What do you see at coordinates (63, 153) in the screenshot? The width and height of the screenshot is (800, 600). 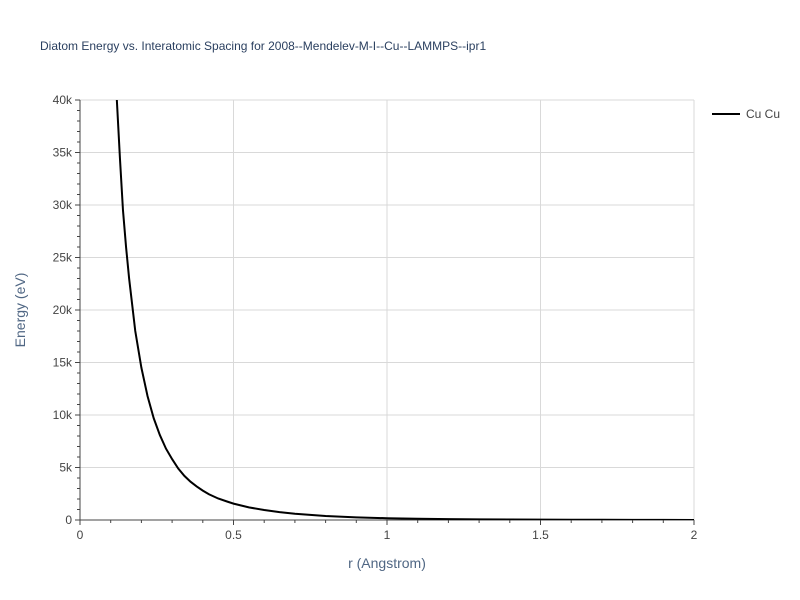 I see `y-tick-label: 35k` at bounding box center [63, 153].